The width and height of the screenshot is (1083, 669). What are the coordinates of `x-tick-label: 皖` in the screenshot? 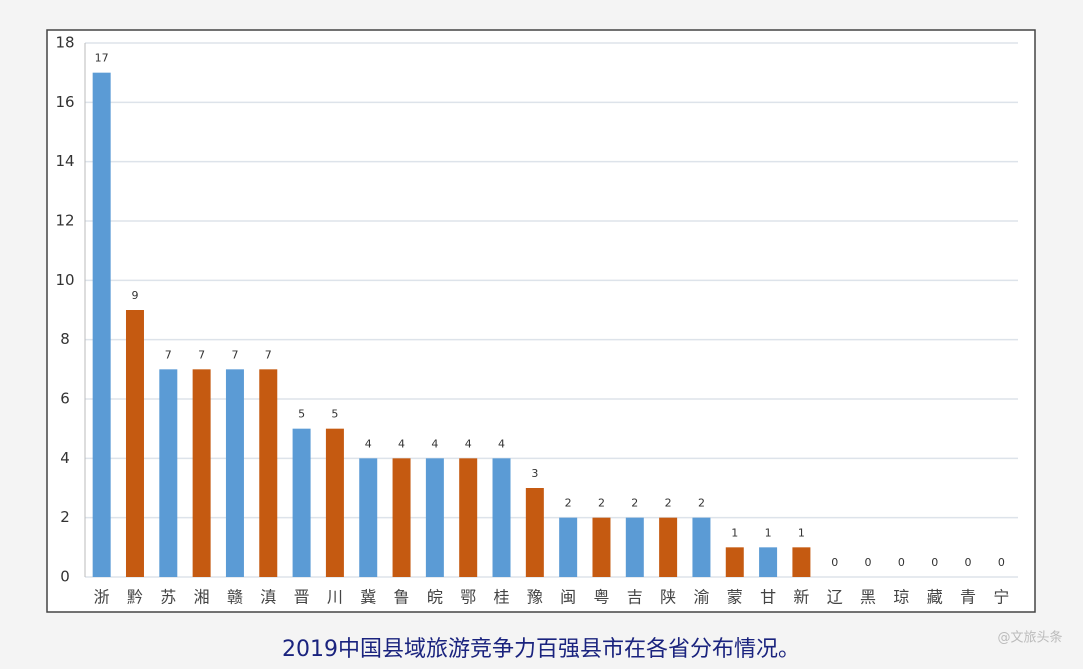 It's located at (435, 597).